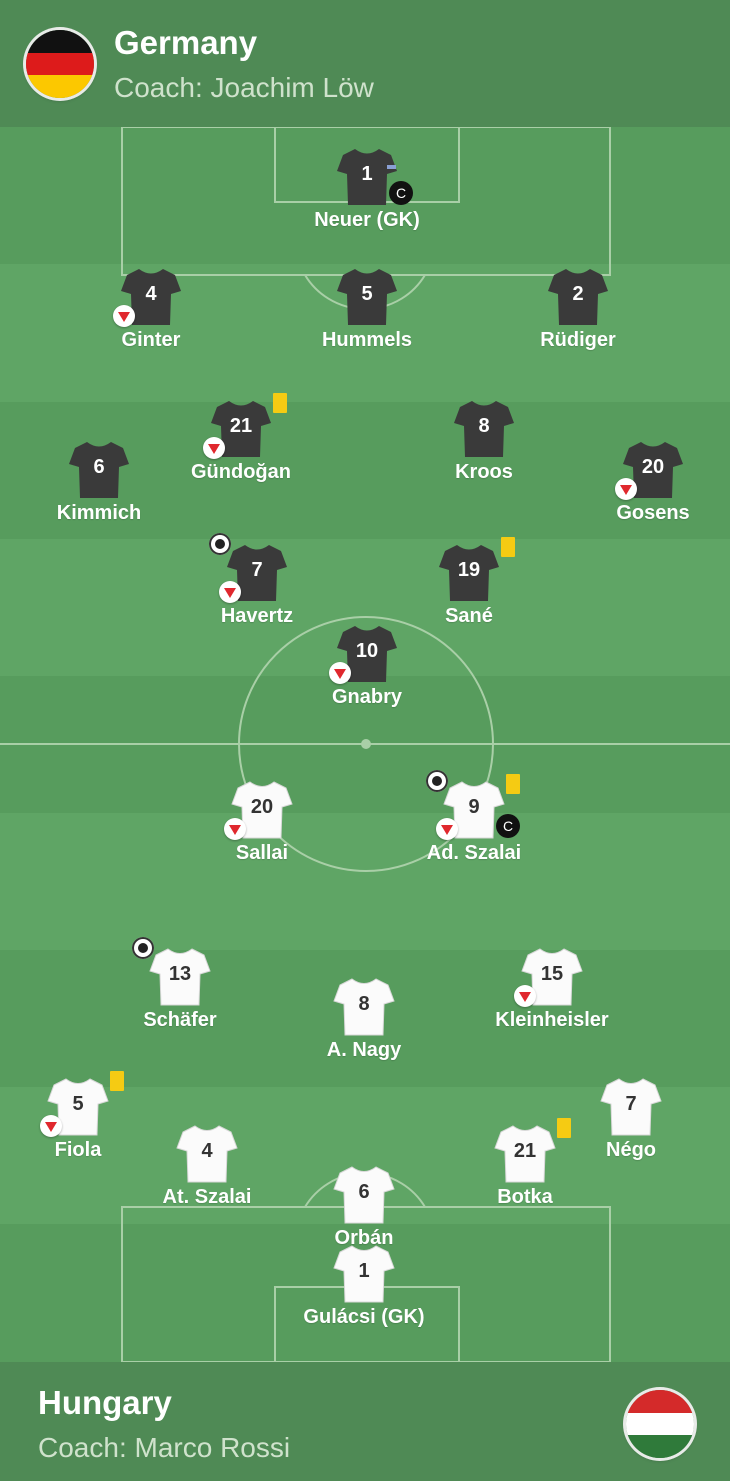  I want to click on player-name: Gosens, so click(653, 513).